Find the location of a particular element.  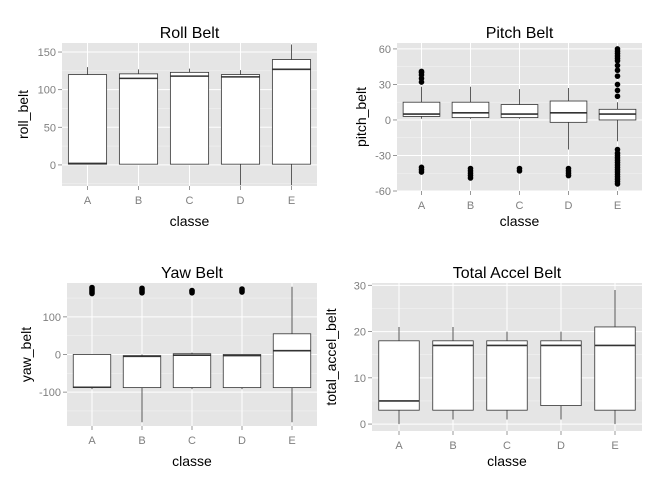

y-tick-label: 10 is located at coordinates (360, 379).